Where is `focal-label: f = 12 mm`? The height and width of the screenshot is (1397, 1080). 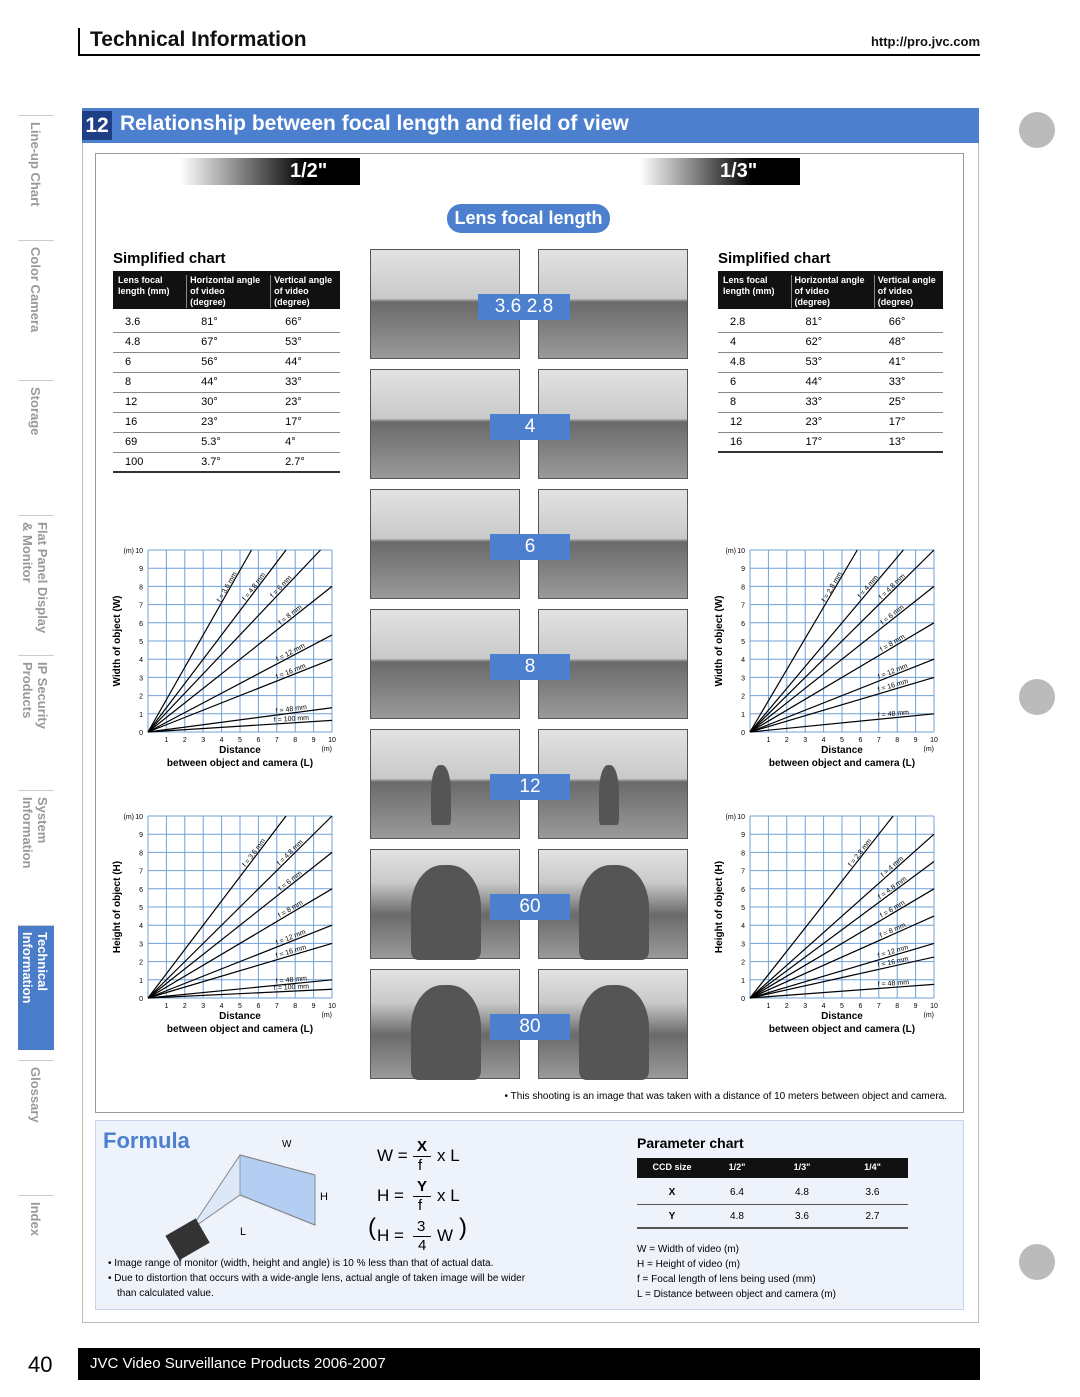
focal-label: f = 12 mm is located at coordinates (290, 652).